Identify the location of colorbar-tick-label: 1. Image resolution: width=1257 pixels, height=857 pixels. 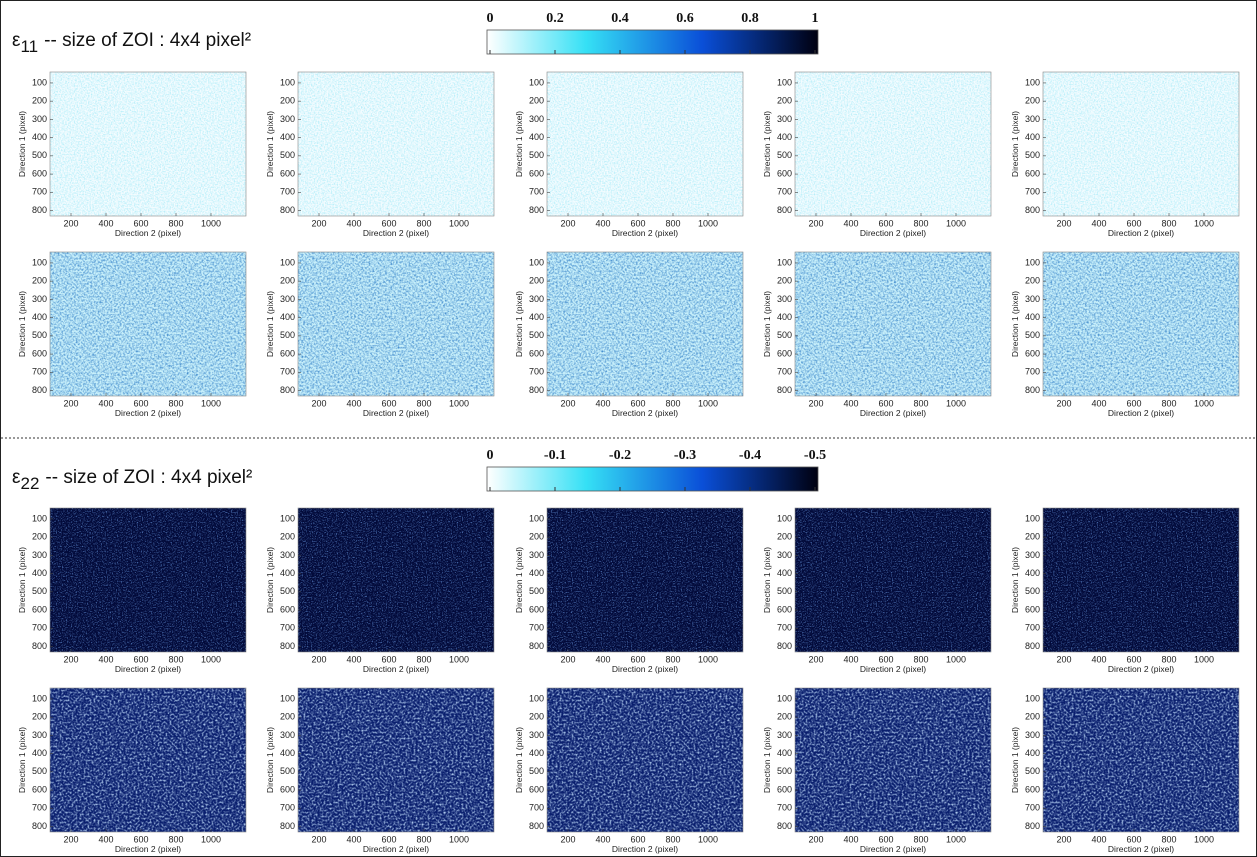
(815, 18).